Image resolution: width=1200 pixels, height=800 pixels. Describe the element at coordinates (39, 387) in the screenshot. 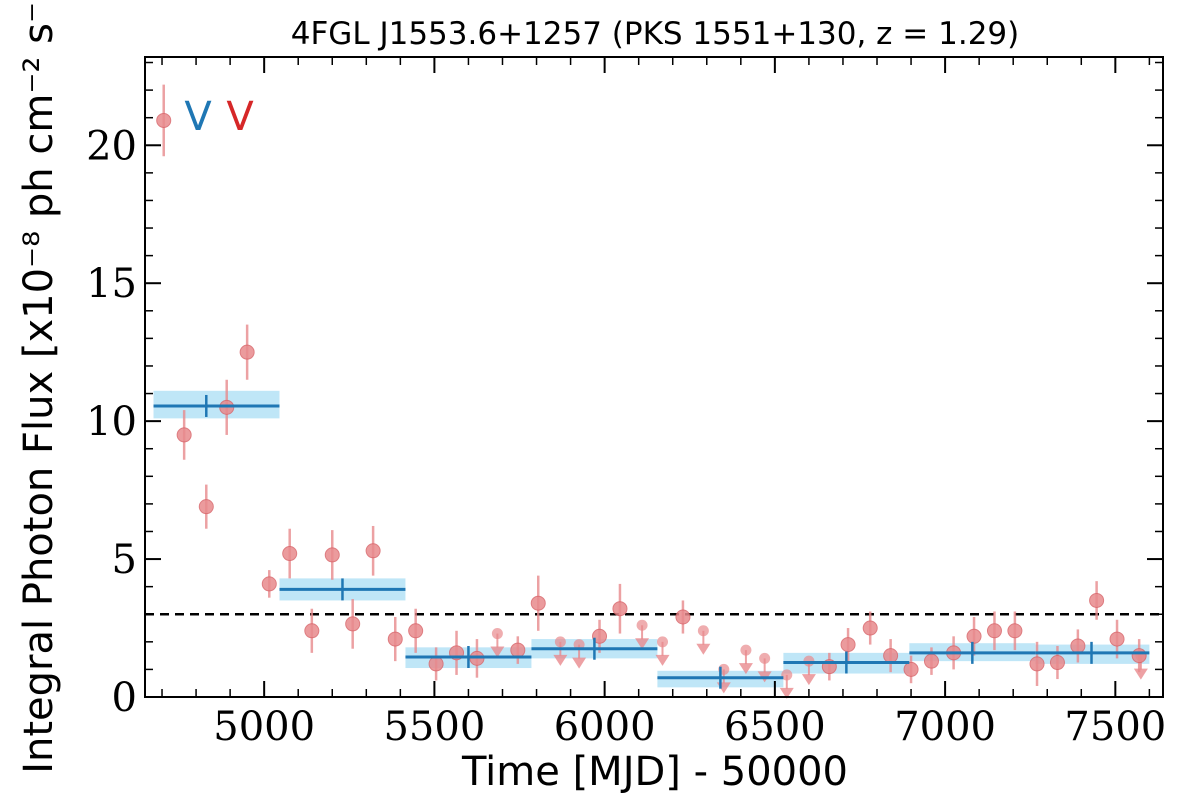

I see `y-axis-label: Integral Photon Flux [x10⁻⁸ ph cm⁻² s⁻¹]` at that location.